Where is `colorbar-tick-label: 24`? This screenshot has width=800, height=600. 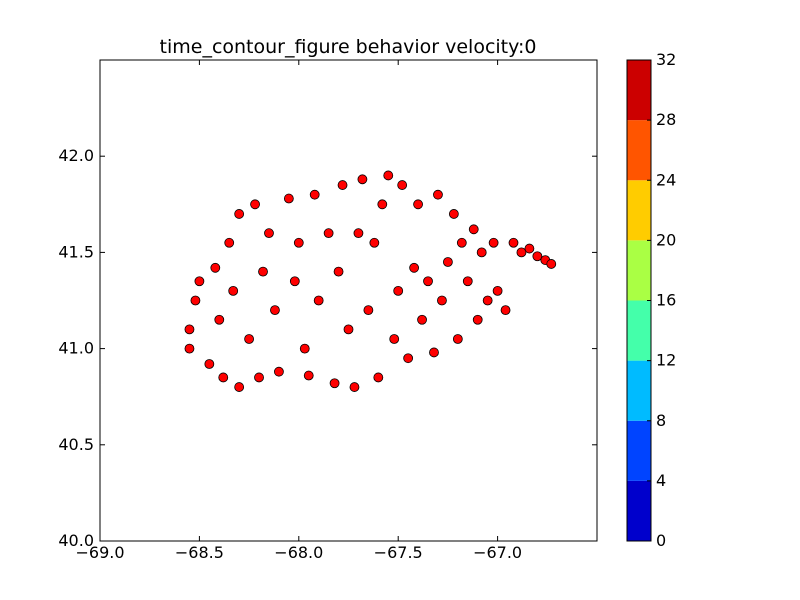
colorbar-tick-label: 24 is located at coordinates (666, 179).